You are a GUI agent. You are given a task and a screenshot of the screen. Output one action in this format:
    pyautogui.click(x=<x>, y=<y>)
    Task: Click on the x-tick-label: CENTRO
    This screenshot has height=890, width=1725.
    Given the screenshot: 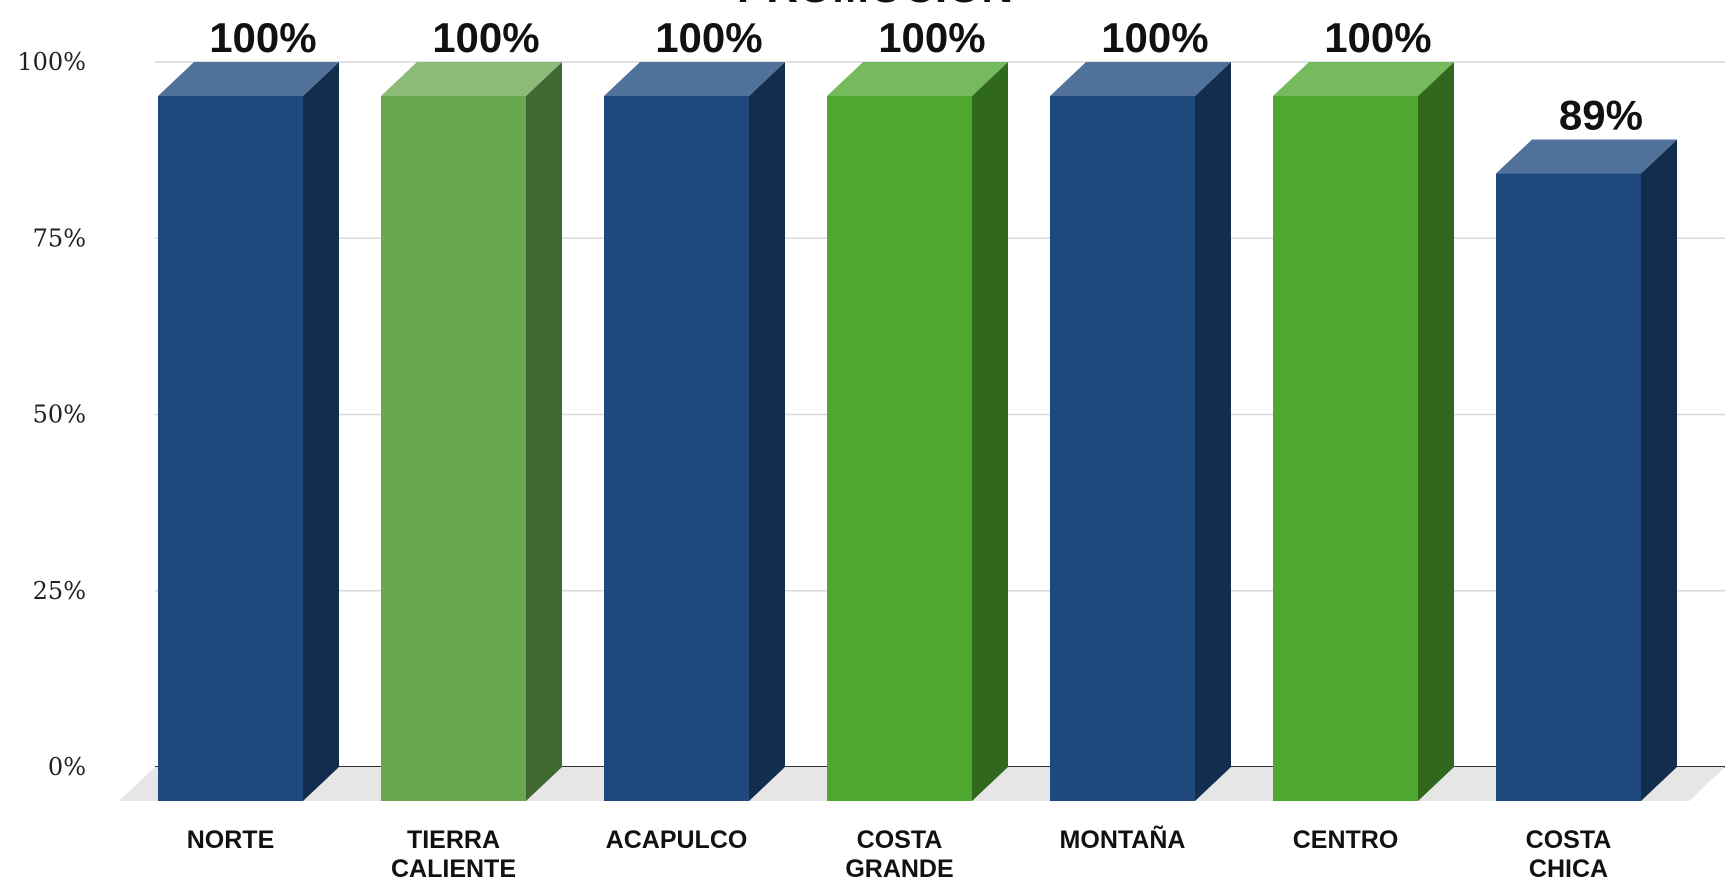 What is the action you would take?
    pyautogui.click(x=1346, y=840)
    